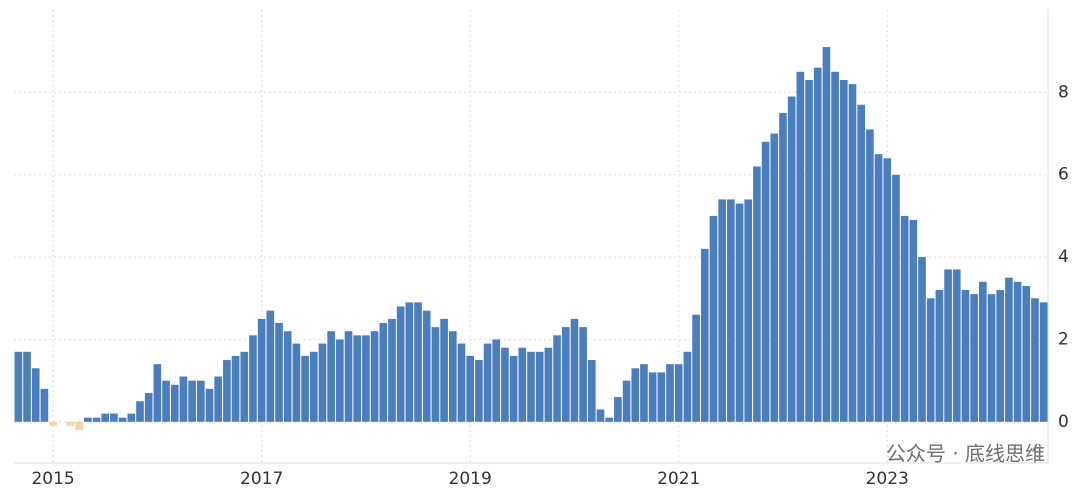 The image size is (1080, 497). Describe the element at coordinates (965, 454) in the screenshot. I see `watermark: 公众号 · 底线思维` at that location.